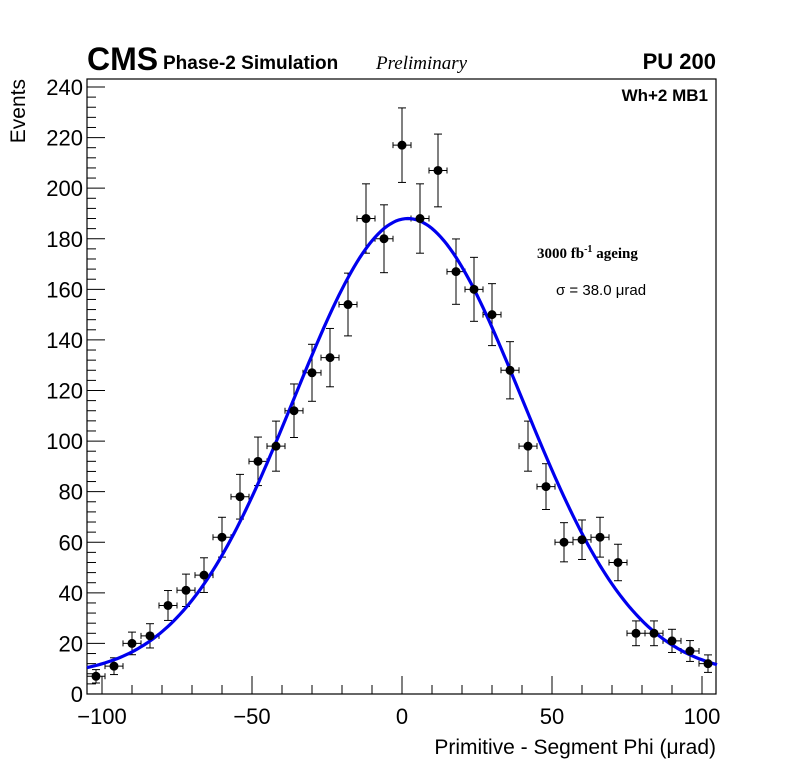 Image resolution: width=796 pixels, height=772 pixels. I want to click on y-tick-label: 200, so click(64, 188).